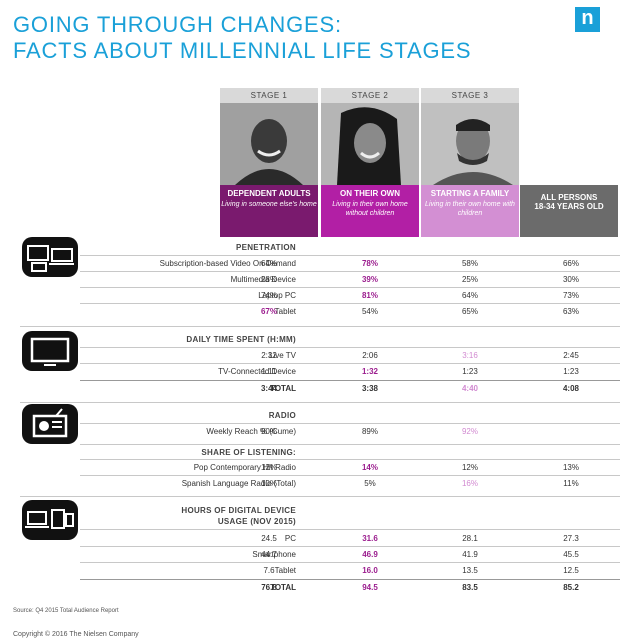 The image size is (640, 640). Describe the element at coordinates (470, 554) in the screenshot. I see `cell: 41.9` at that location.